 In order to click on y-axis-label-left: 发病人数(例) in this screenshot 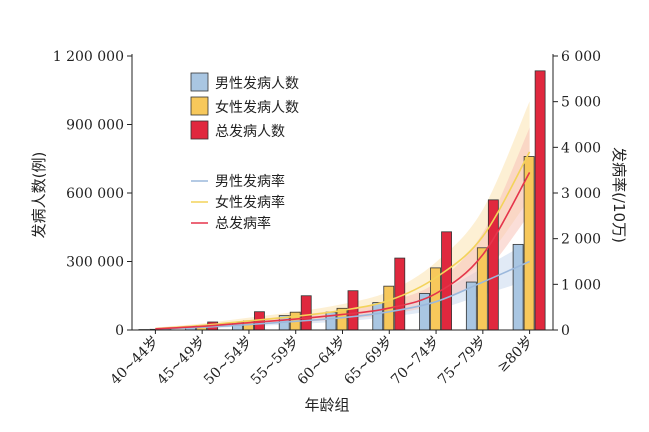, I will do `click(39, 195)`.